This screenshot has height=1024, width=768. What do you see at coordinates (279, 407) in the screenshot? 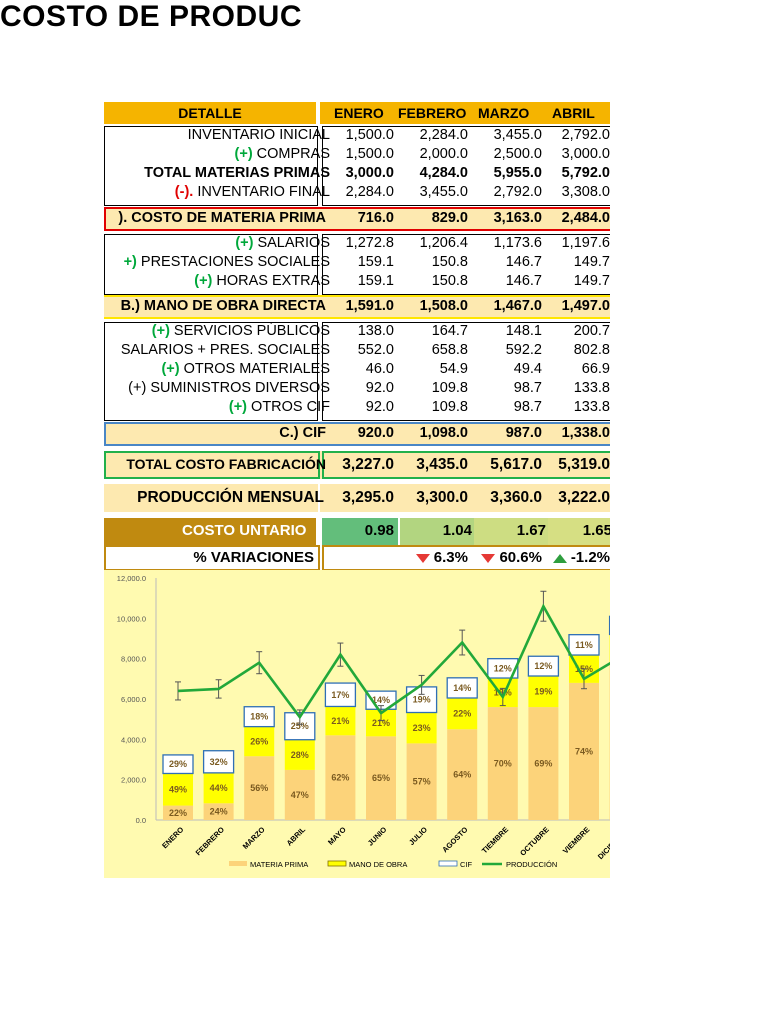
I see `row-label: (+) OTROS CIF` at bounding box center [279, 407].